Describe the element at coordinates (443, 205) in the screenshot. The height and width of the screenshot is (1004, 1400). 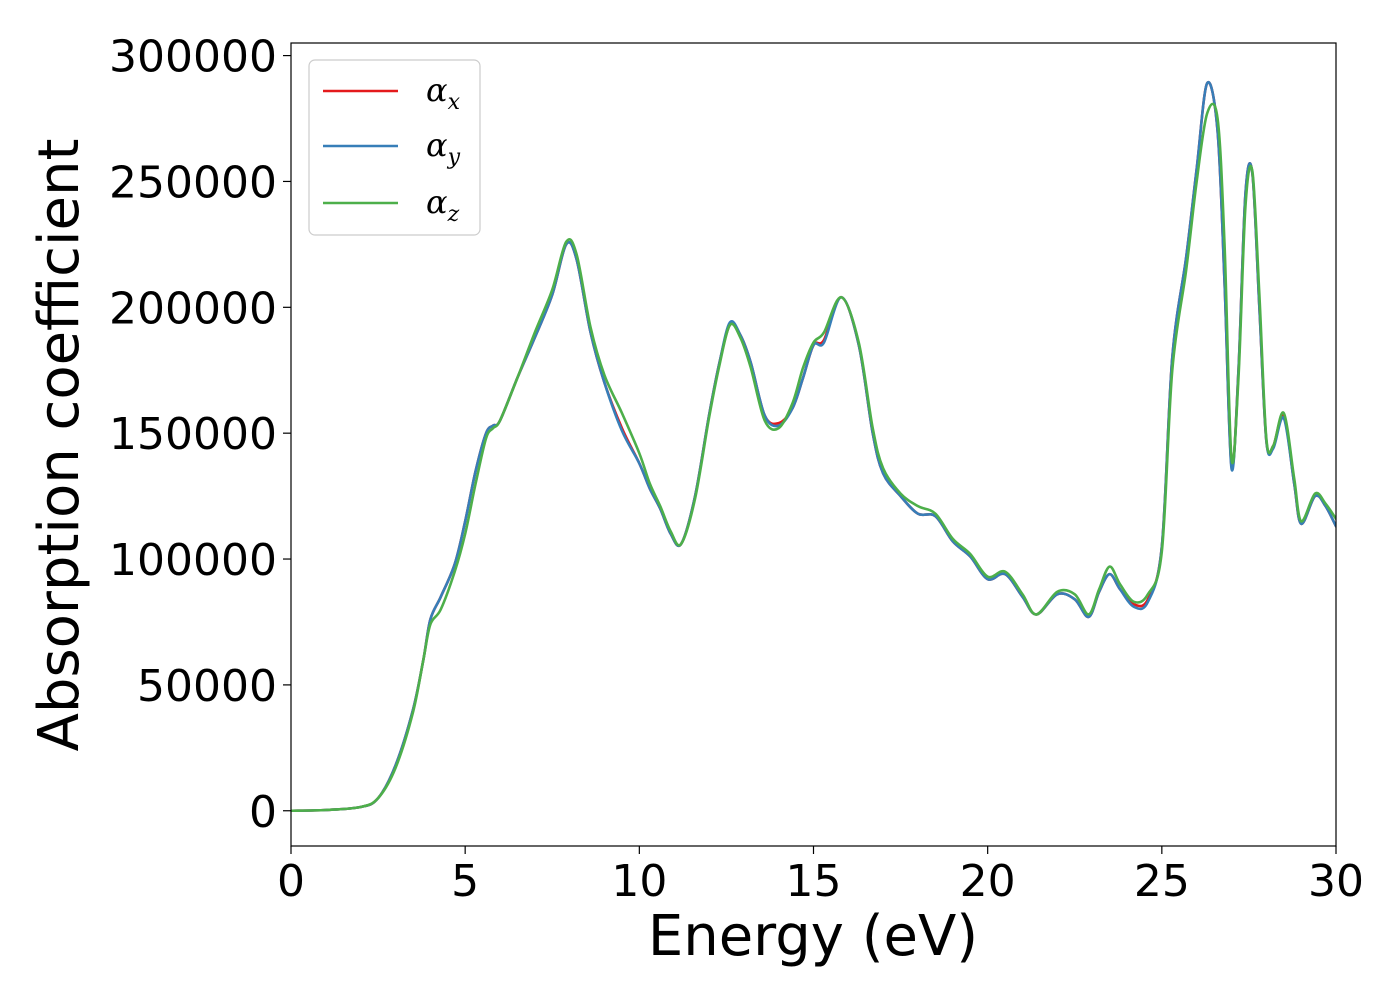
I see `legend-label-z: αz` at that location.